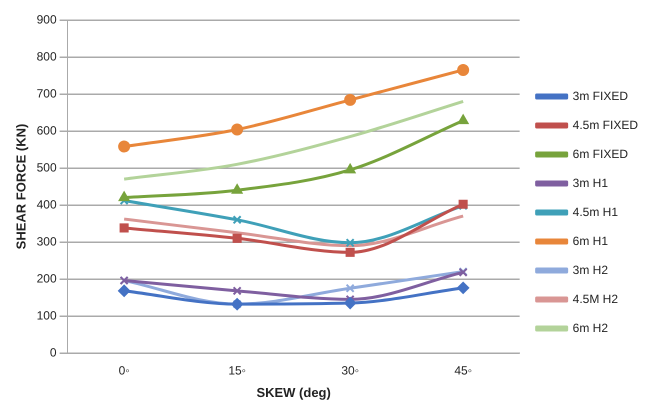 The width and height of the screenshot is (668, 415). Describe the element at coordinates (46, 19) in the screenshot. I see `y-tick-label: 900` at that location.